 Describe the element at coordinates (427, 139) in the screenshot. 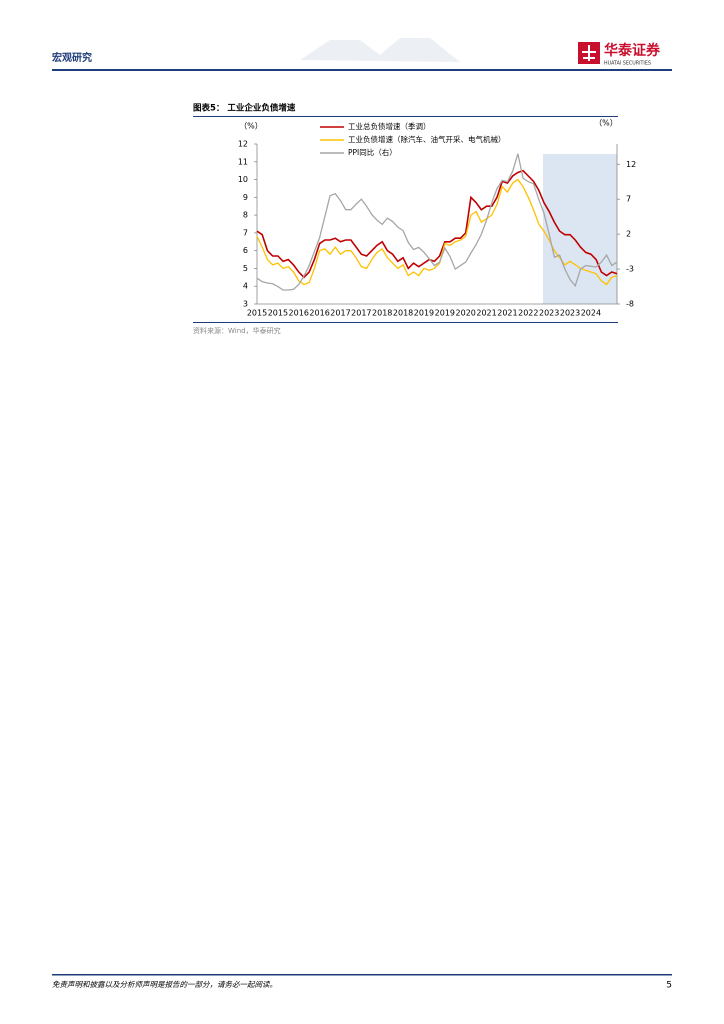

I see `legend-label: 工业负债增速（除汽车、油气开采、电气机械）` at that location.